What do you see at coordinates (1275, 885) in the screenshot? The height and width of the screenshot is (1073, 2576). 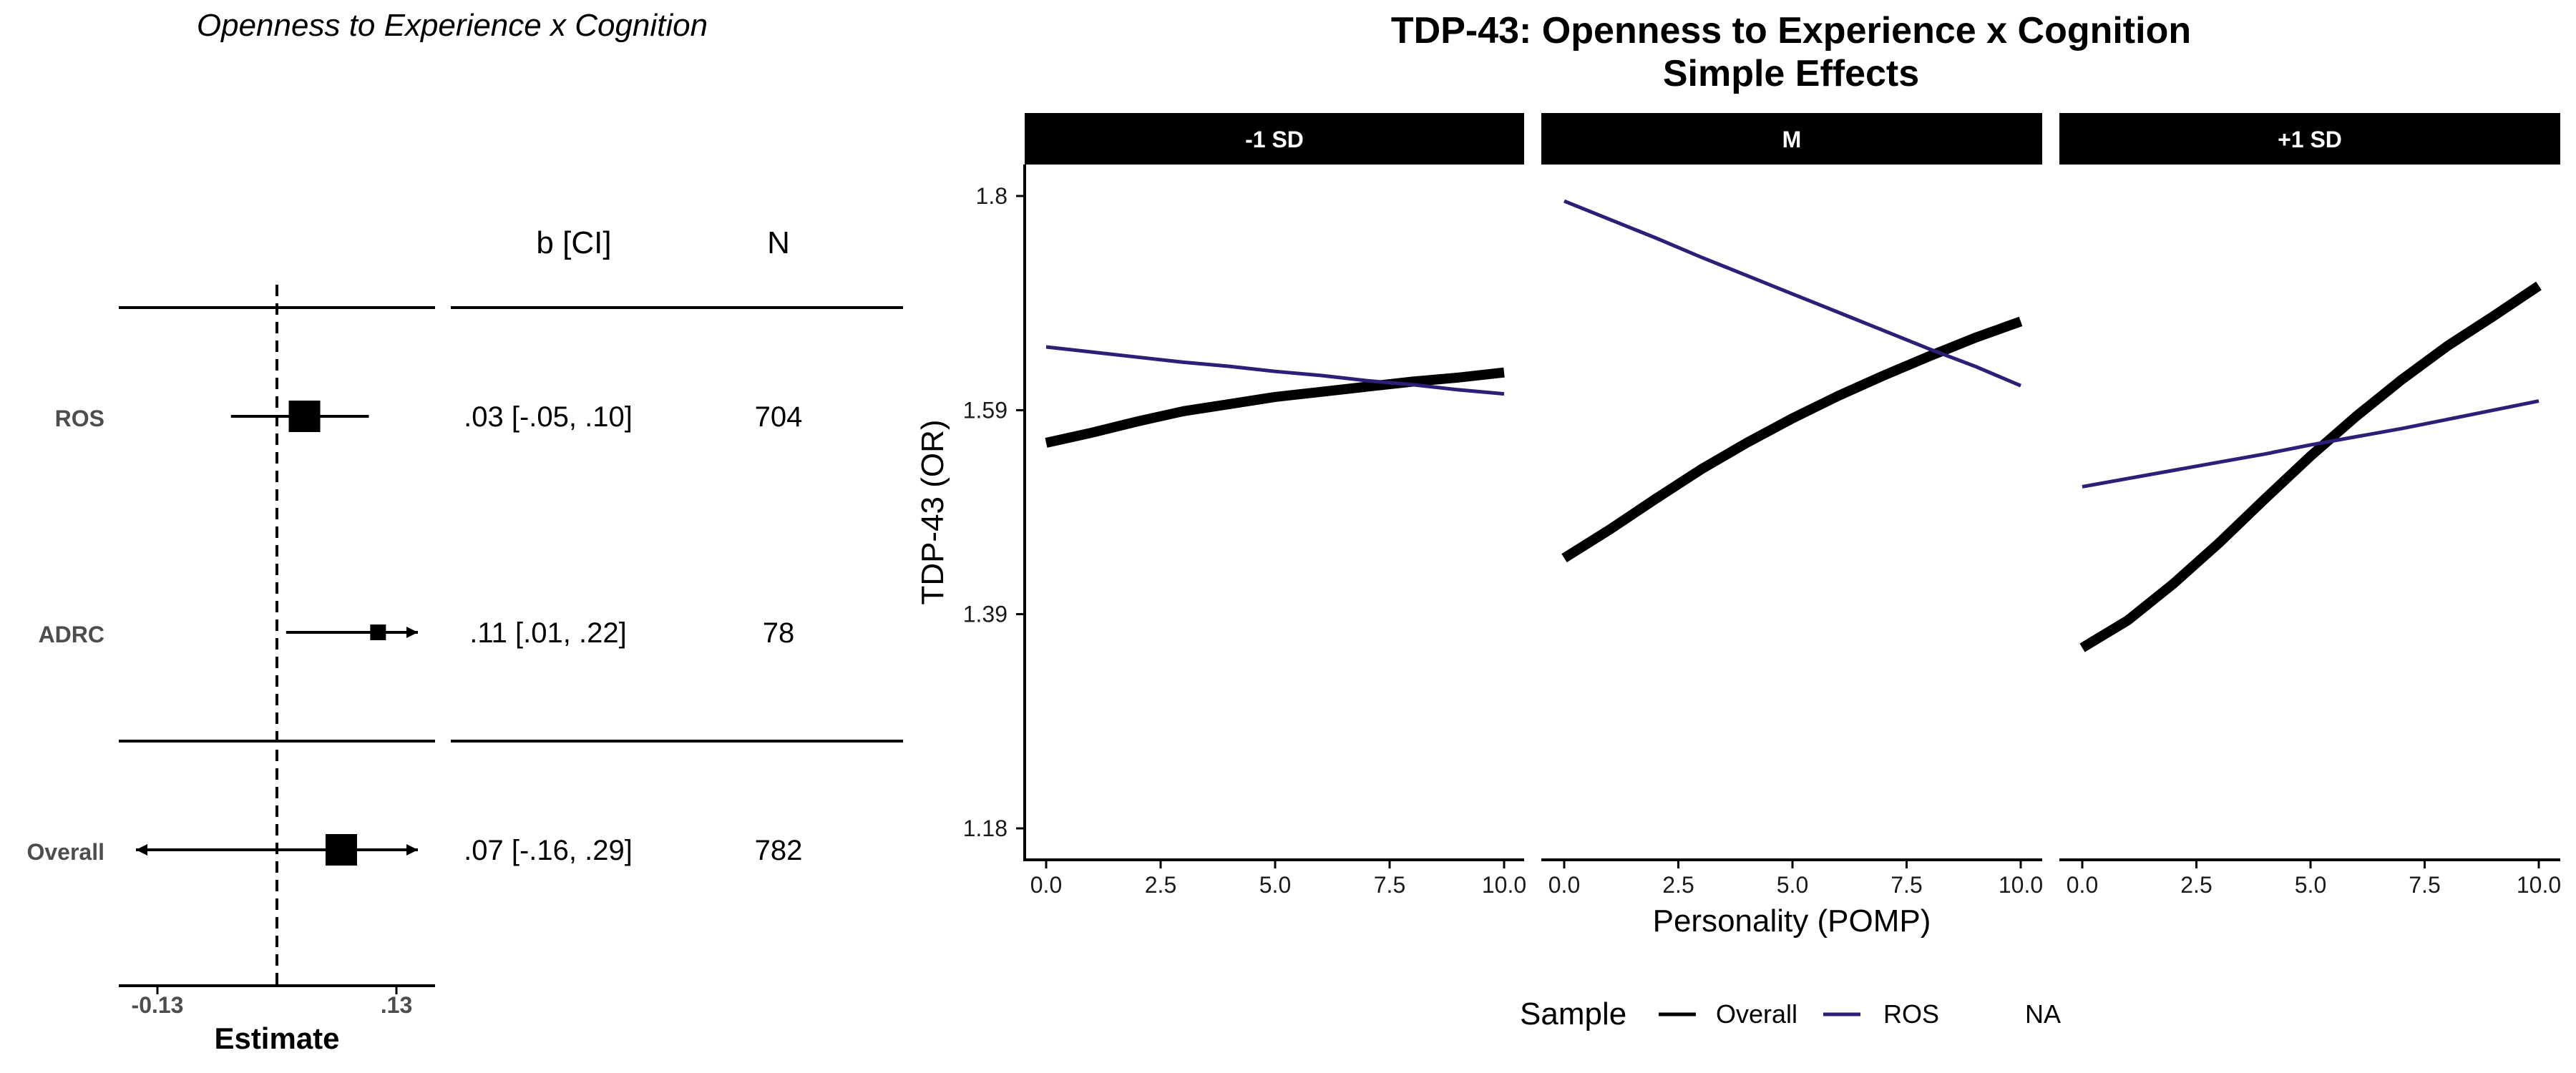 I see `x-tick-label-p0-2: 5.0` at bounding box center [1275, 885].